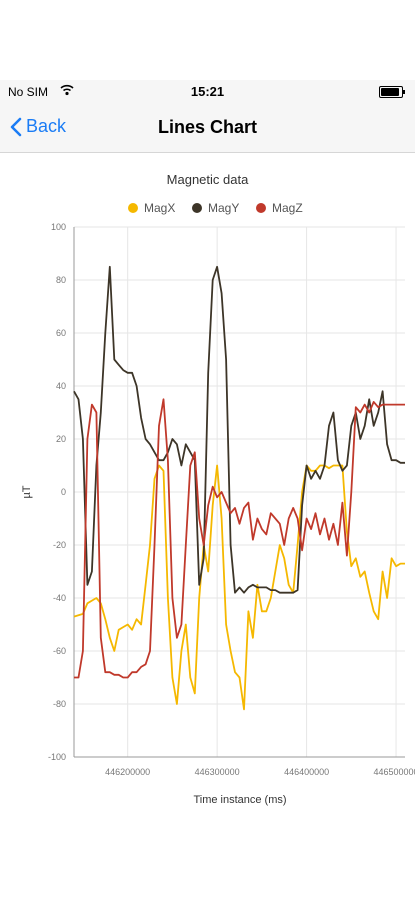 The height and width of the screenshot is (900, 415). I want to click on y-axis-label: µT, so click(27, 491).